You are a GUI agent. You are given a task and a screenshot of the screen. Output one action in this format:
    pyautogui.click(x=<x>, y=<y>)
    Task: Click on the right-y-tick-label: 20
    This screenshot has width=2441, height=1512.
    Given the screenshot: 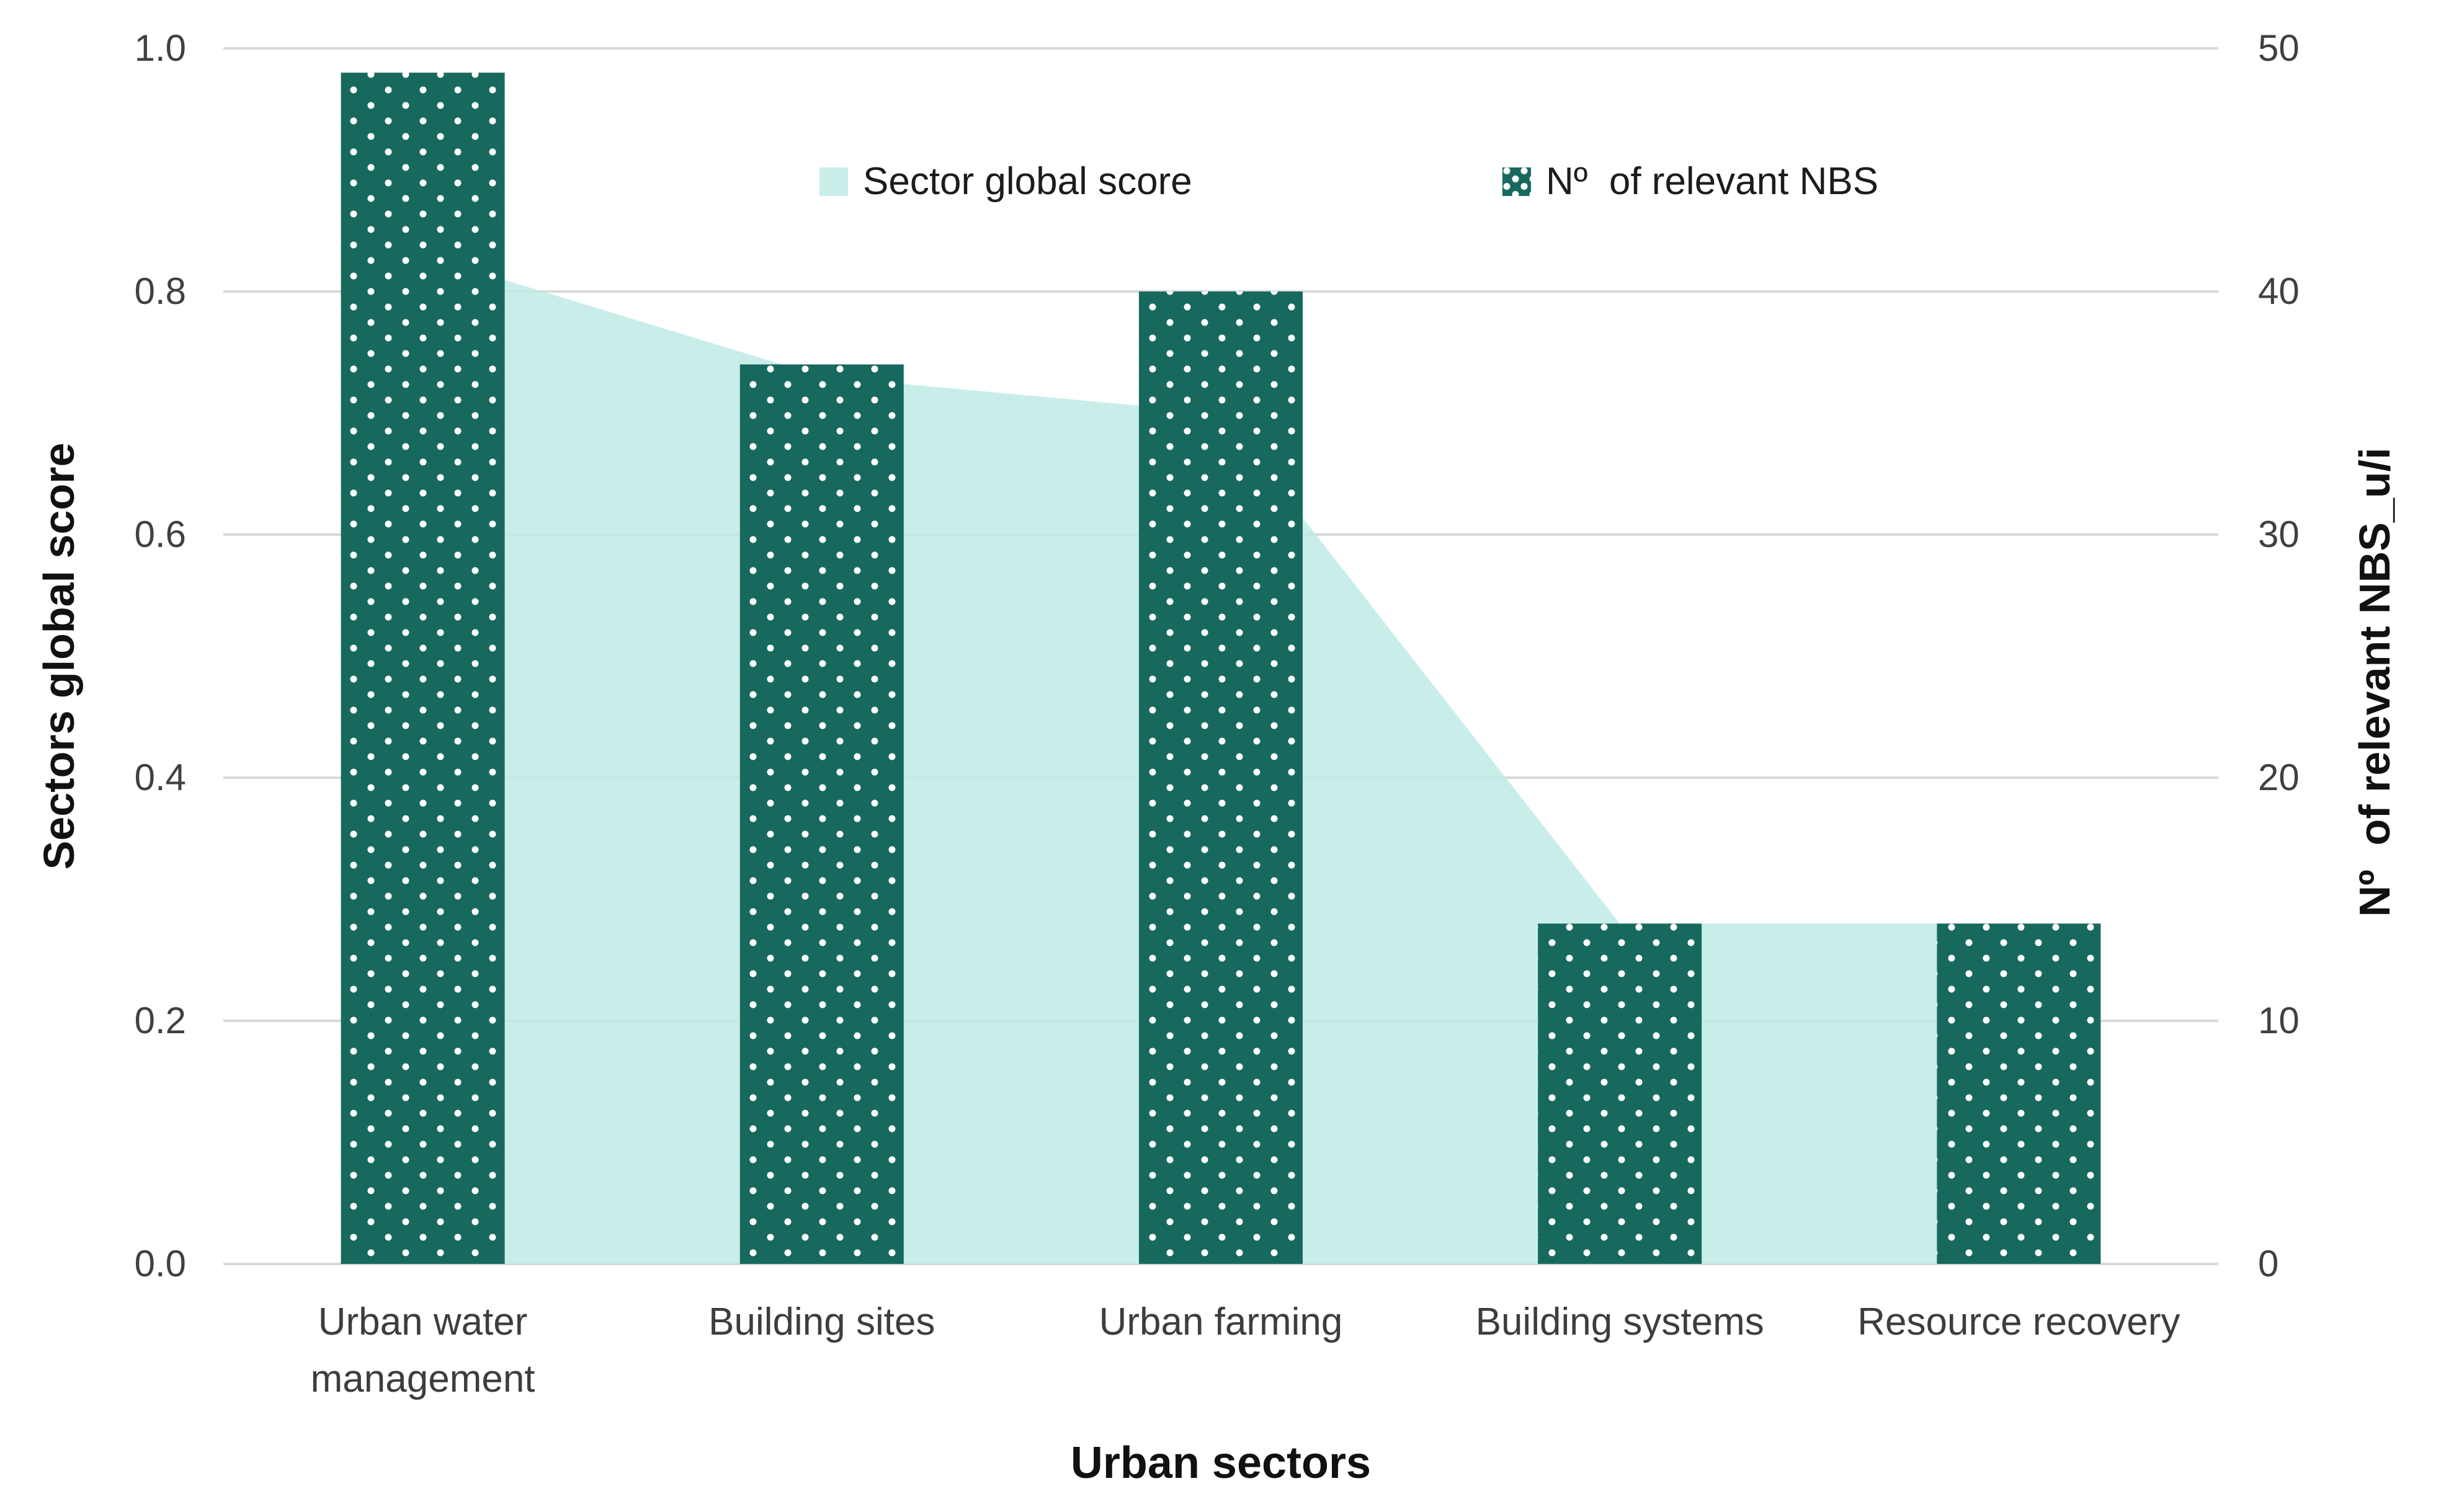 What is the action you would take?
    pyautogui.click(x=2279, y=777)
    